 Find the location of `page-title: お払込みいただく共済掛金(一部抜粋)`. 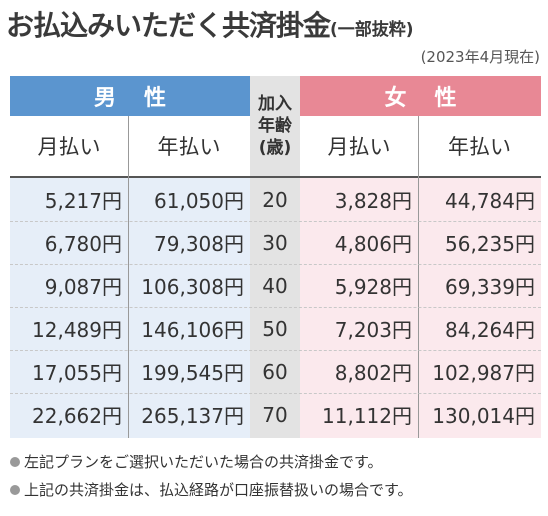

page-title: お払込みいただく共済掛金(一部抜粋) is located at coordinates (210, 24).